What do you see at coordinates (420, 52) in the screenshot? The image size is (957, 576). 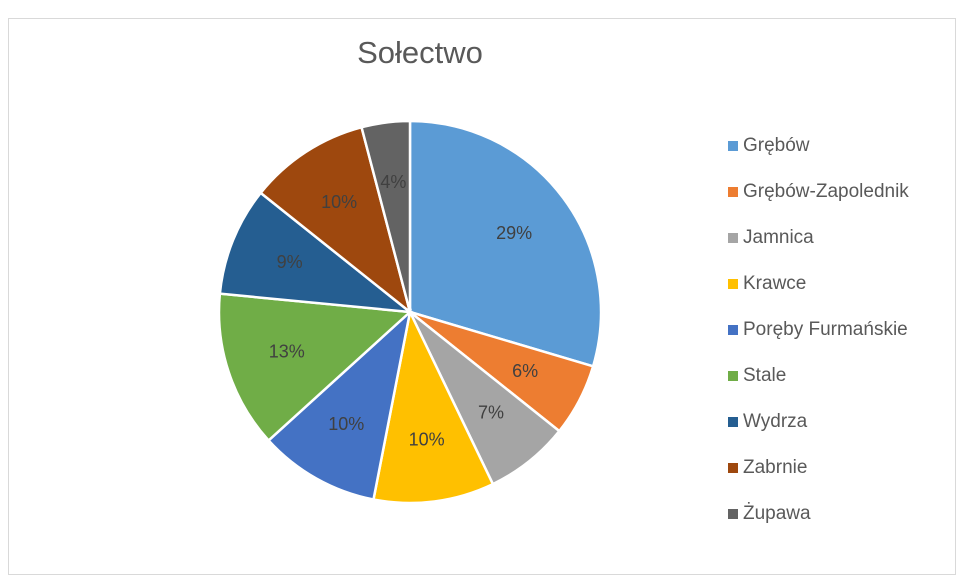 I see `chart-title: Sołectwo` at bounding box center [420, 52].